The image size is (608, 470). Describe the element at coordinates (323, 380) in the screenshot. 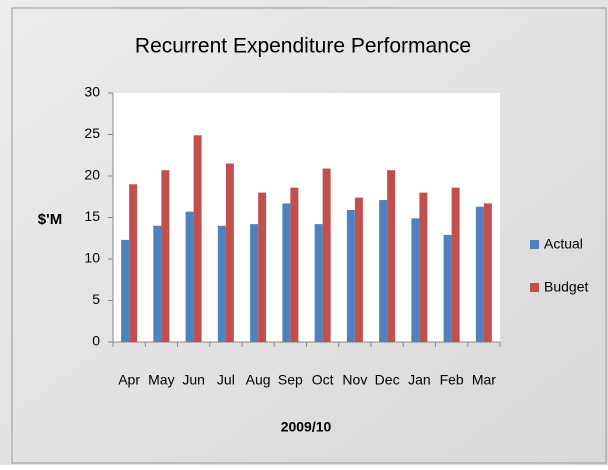

I see `x-tick-label: Oct` at that location.